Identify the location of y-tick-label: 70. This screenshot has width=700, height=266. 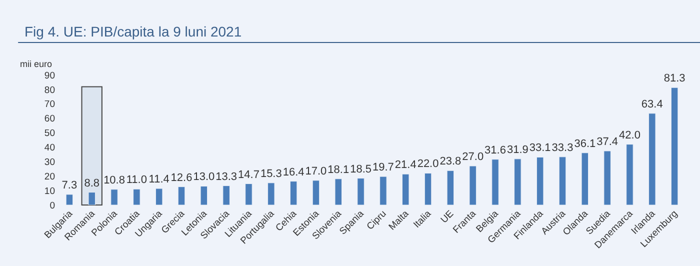
(49, 104).